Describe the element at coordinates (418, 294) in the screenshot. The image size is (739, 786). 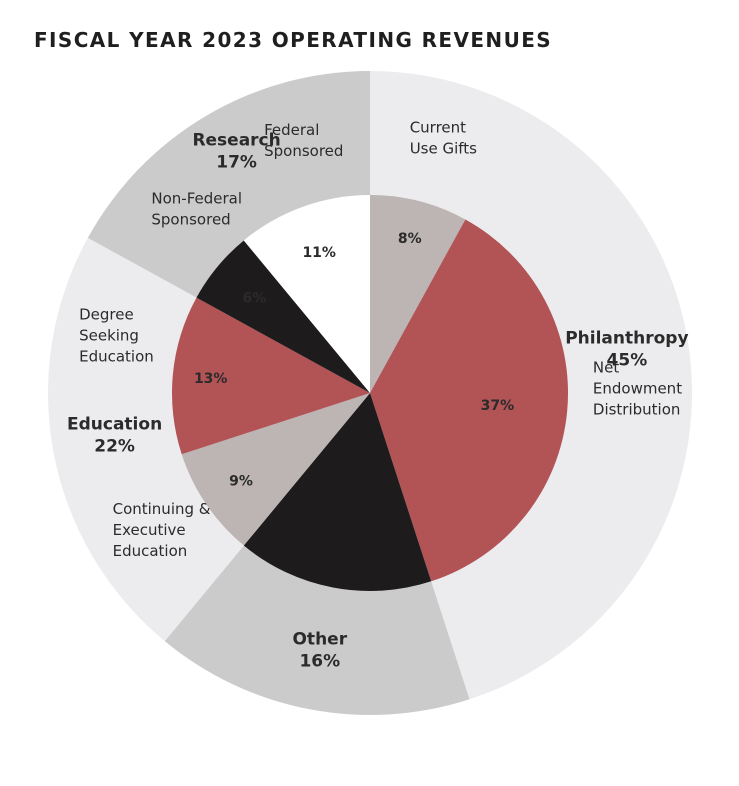
I see `inner-current-use-gifts-slice` at that location.